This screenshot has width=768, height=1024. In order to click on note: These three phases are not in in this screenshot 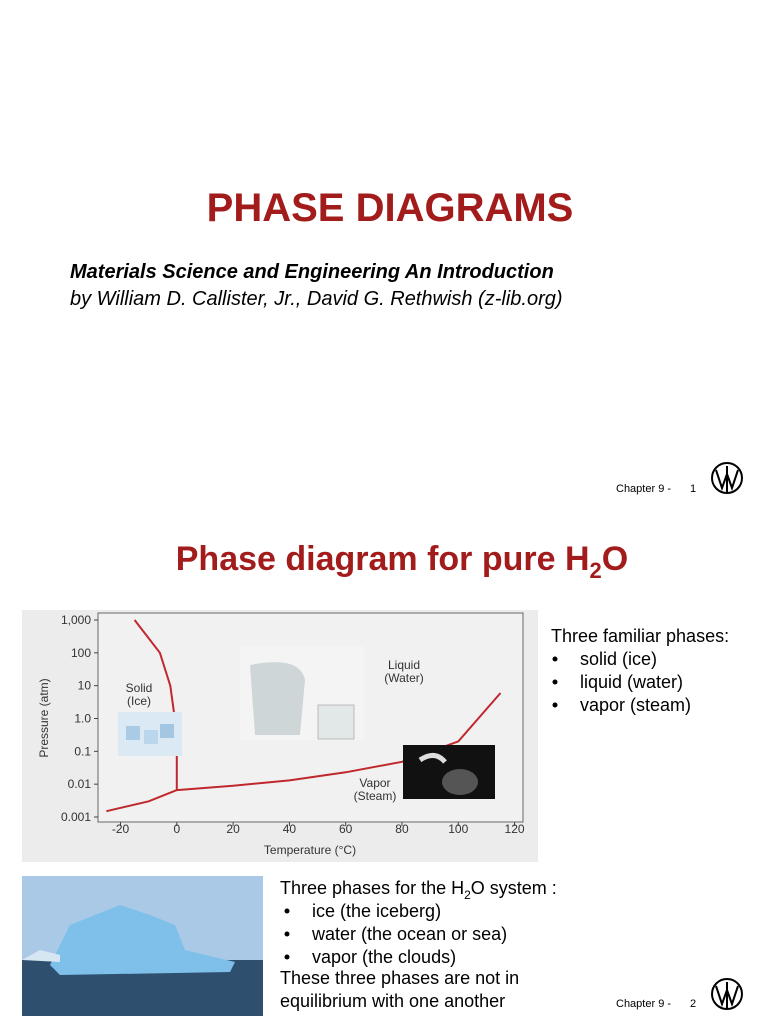, I will do `click(399, 978)`.